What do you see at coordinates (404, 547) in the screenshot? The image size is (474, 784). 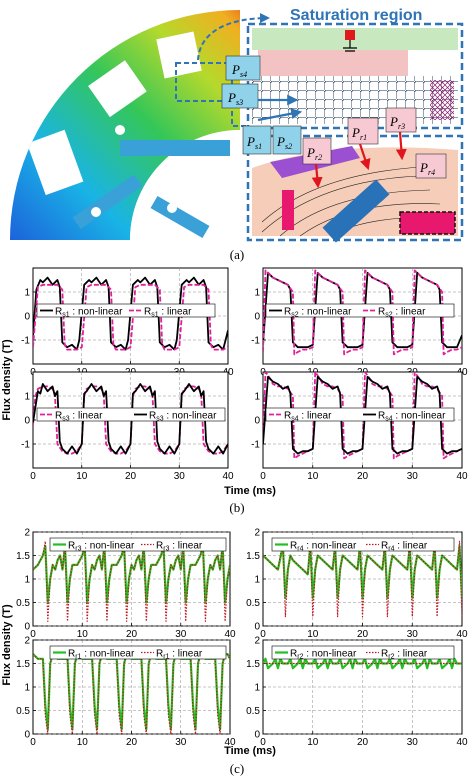 I see `legend-entry: Rr4 : linear` at bounding box center [404, 547].